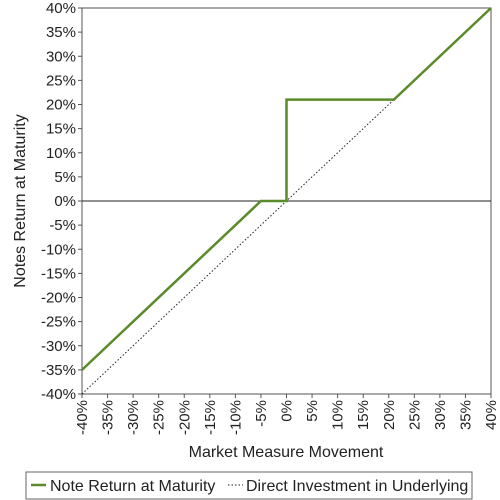  I want to click on x-tick-label-30: -30%, so click(133, 417).